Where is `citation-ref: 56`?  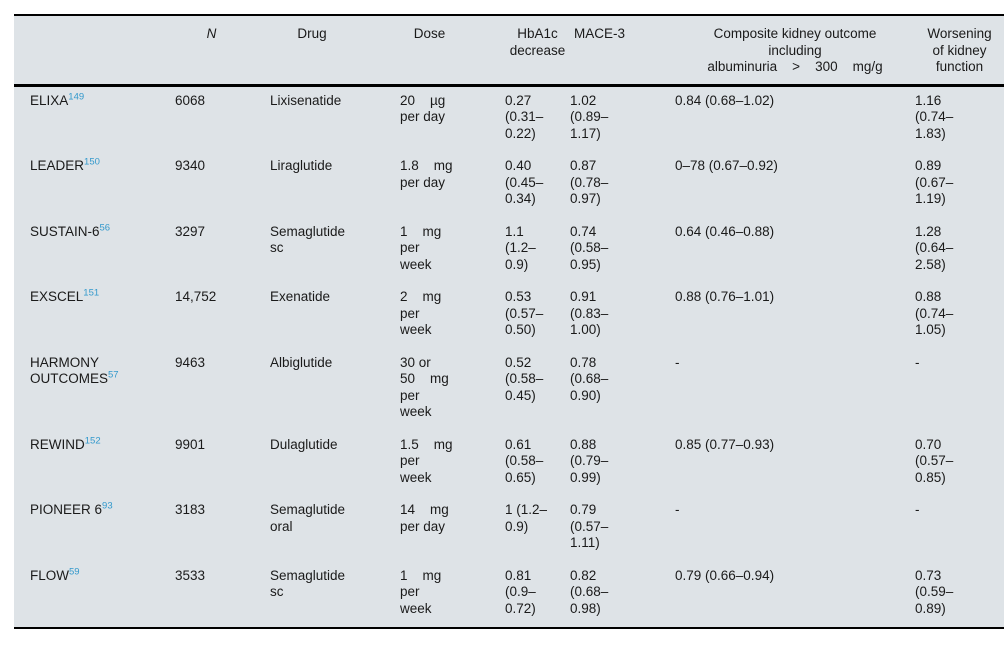 citation-ref: 56 is located at coordinates (105, 227).